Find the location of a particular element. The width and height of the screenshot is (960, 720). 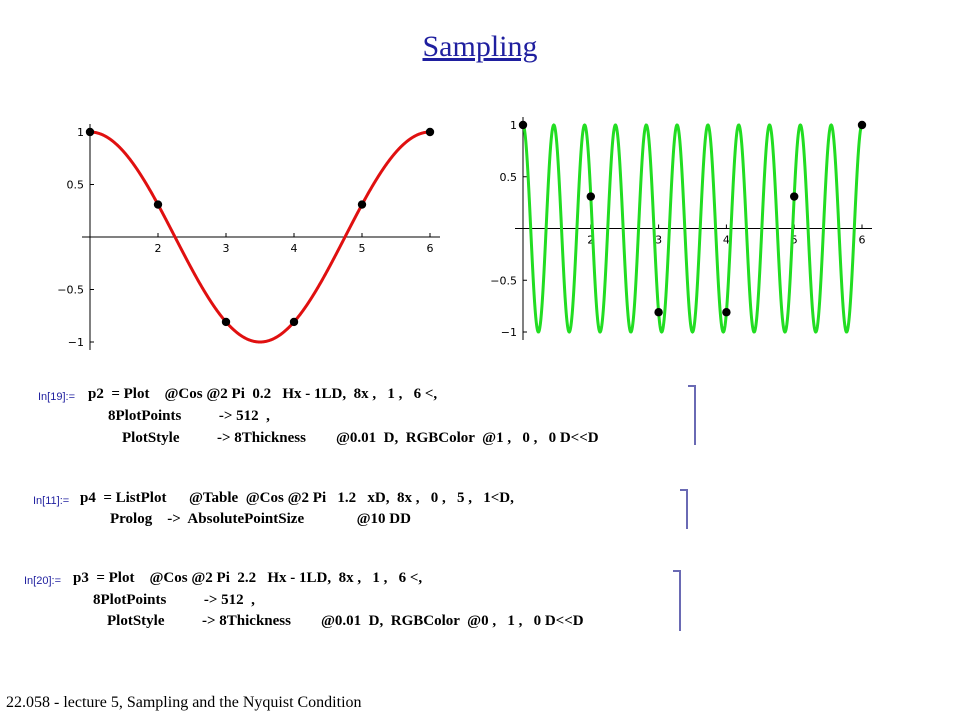

right-plot-axes is located at coordinates (693, 228).